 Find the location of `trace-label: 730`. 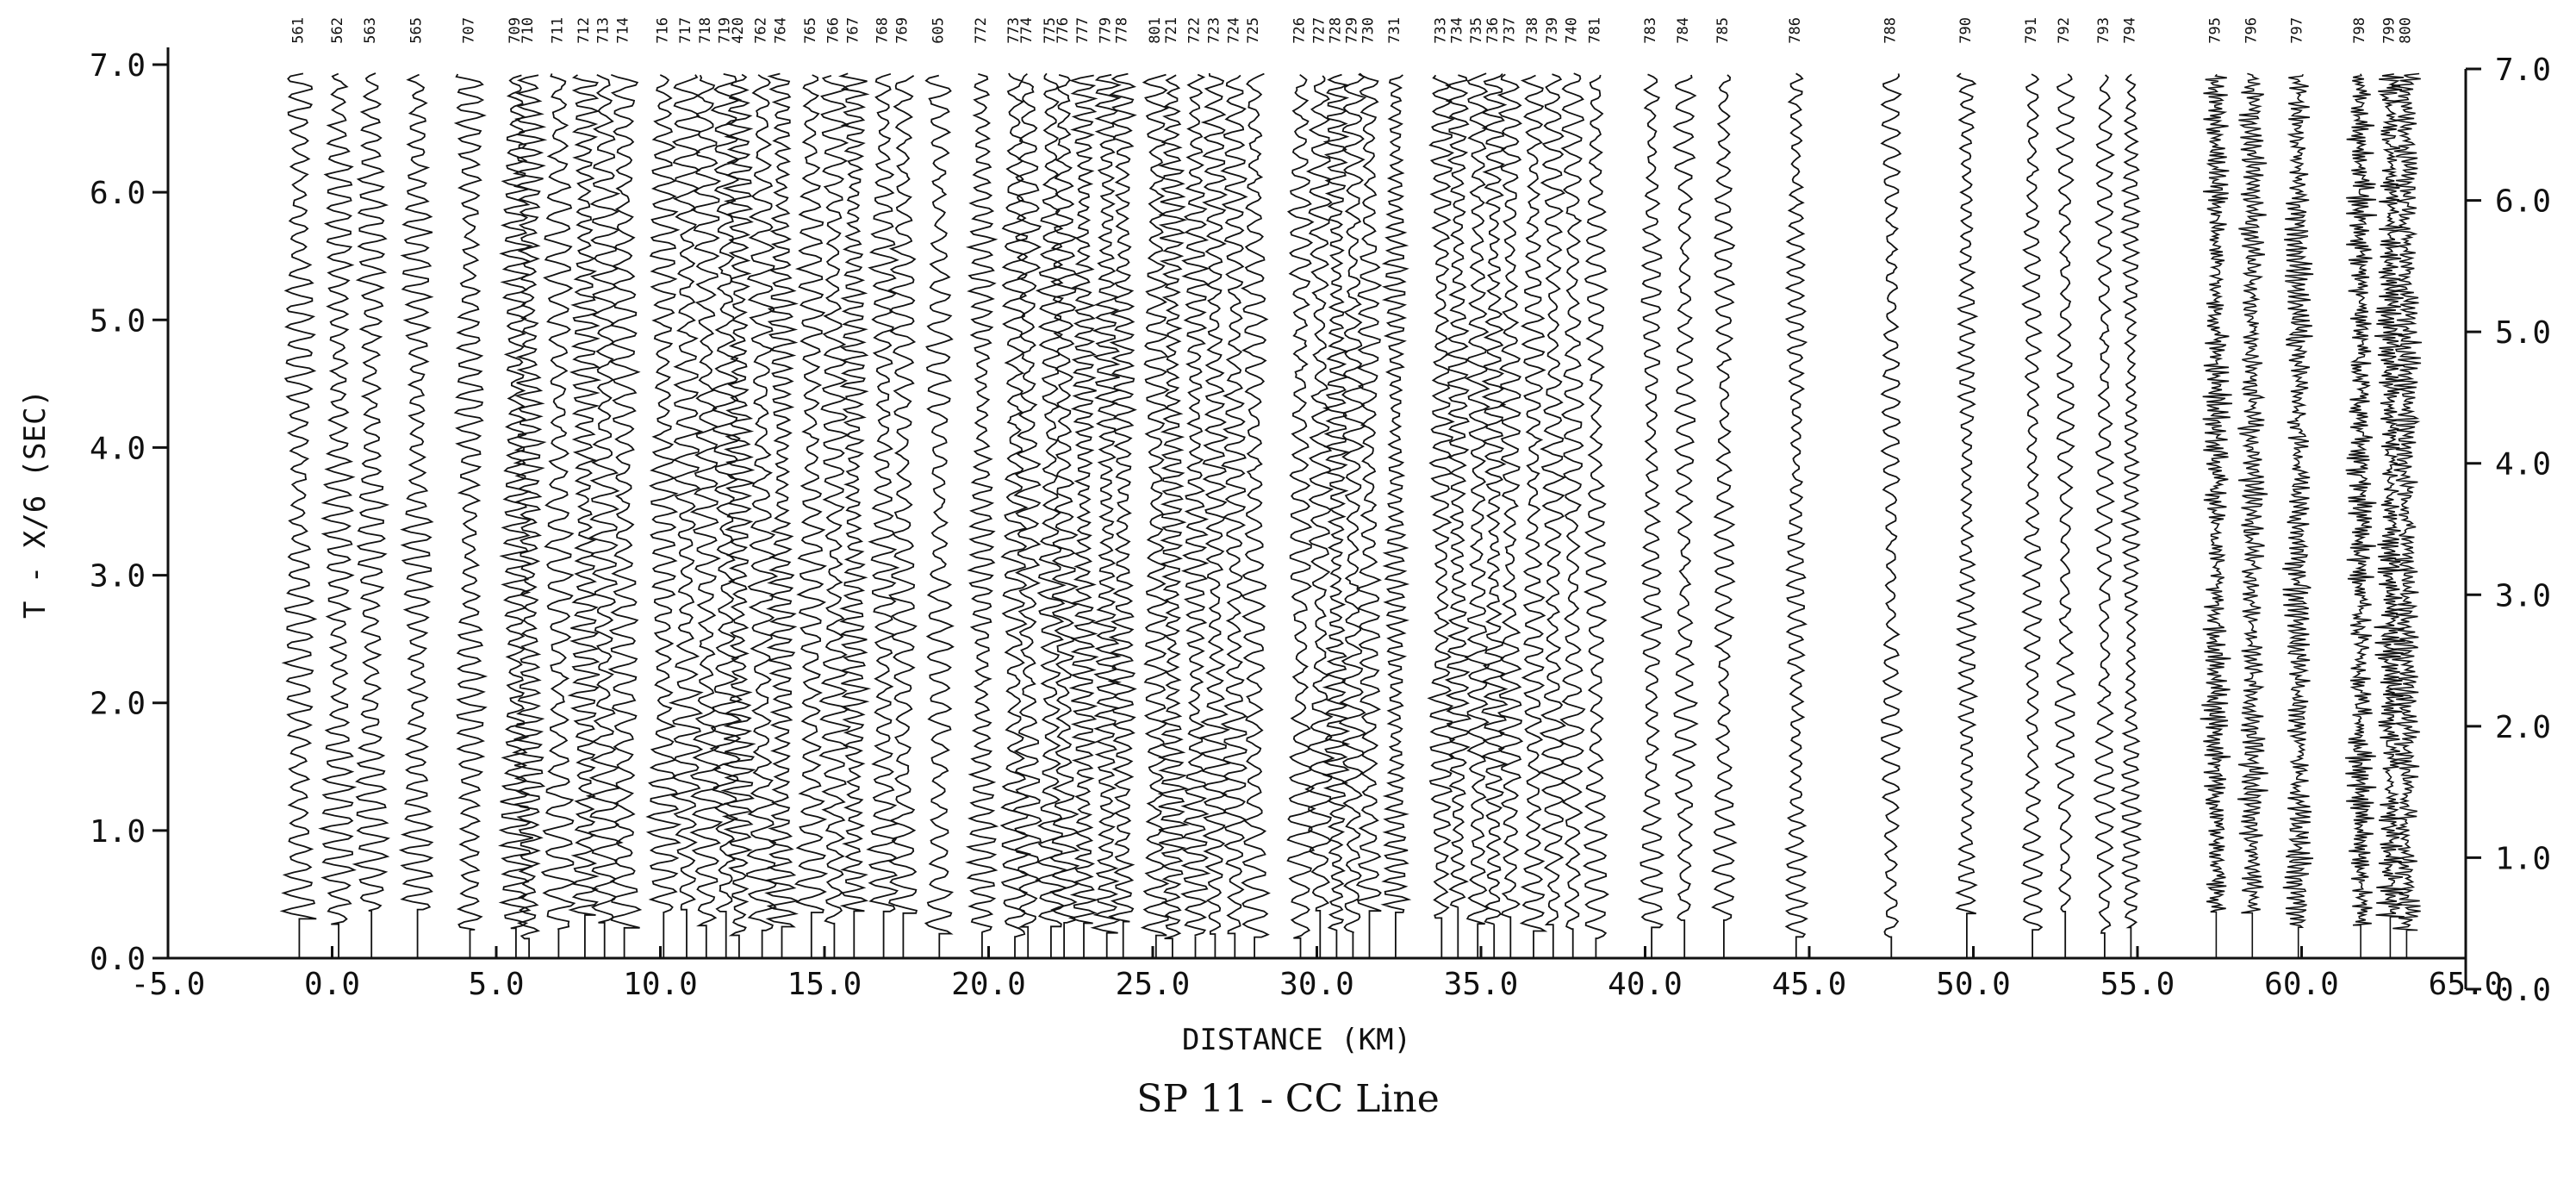

trace-label: 730 is located at coordinates (1369, 30).